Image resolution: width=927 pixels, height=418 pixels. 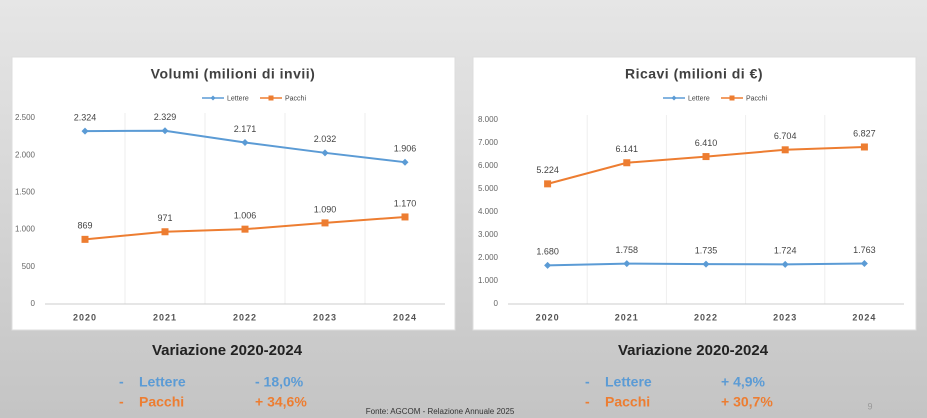 I want to click on summary-change: - 18,0%, so click(x=279, y=382).